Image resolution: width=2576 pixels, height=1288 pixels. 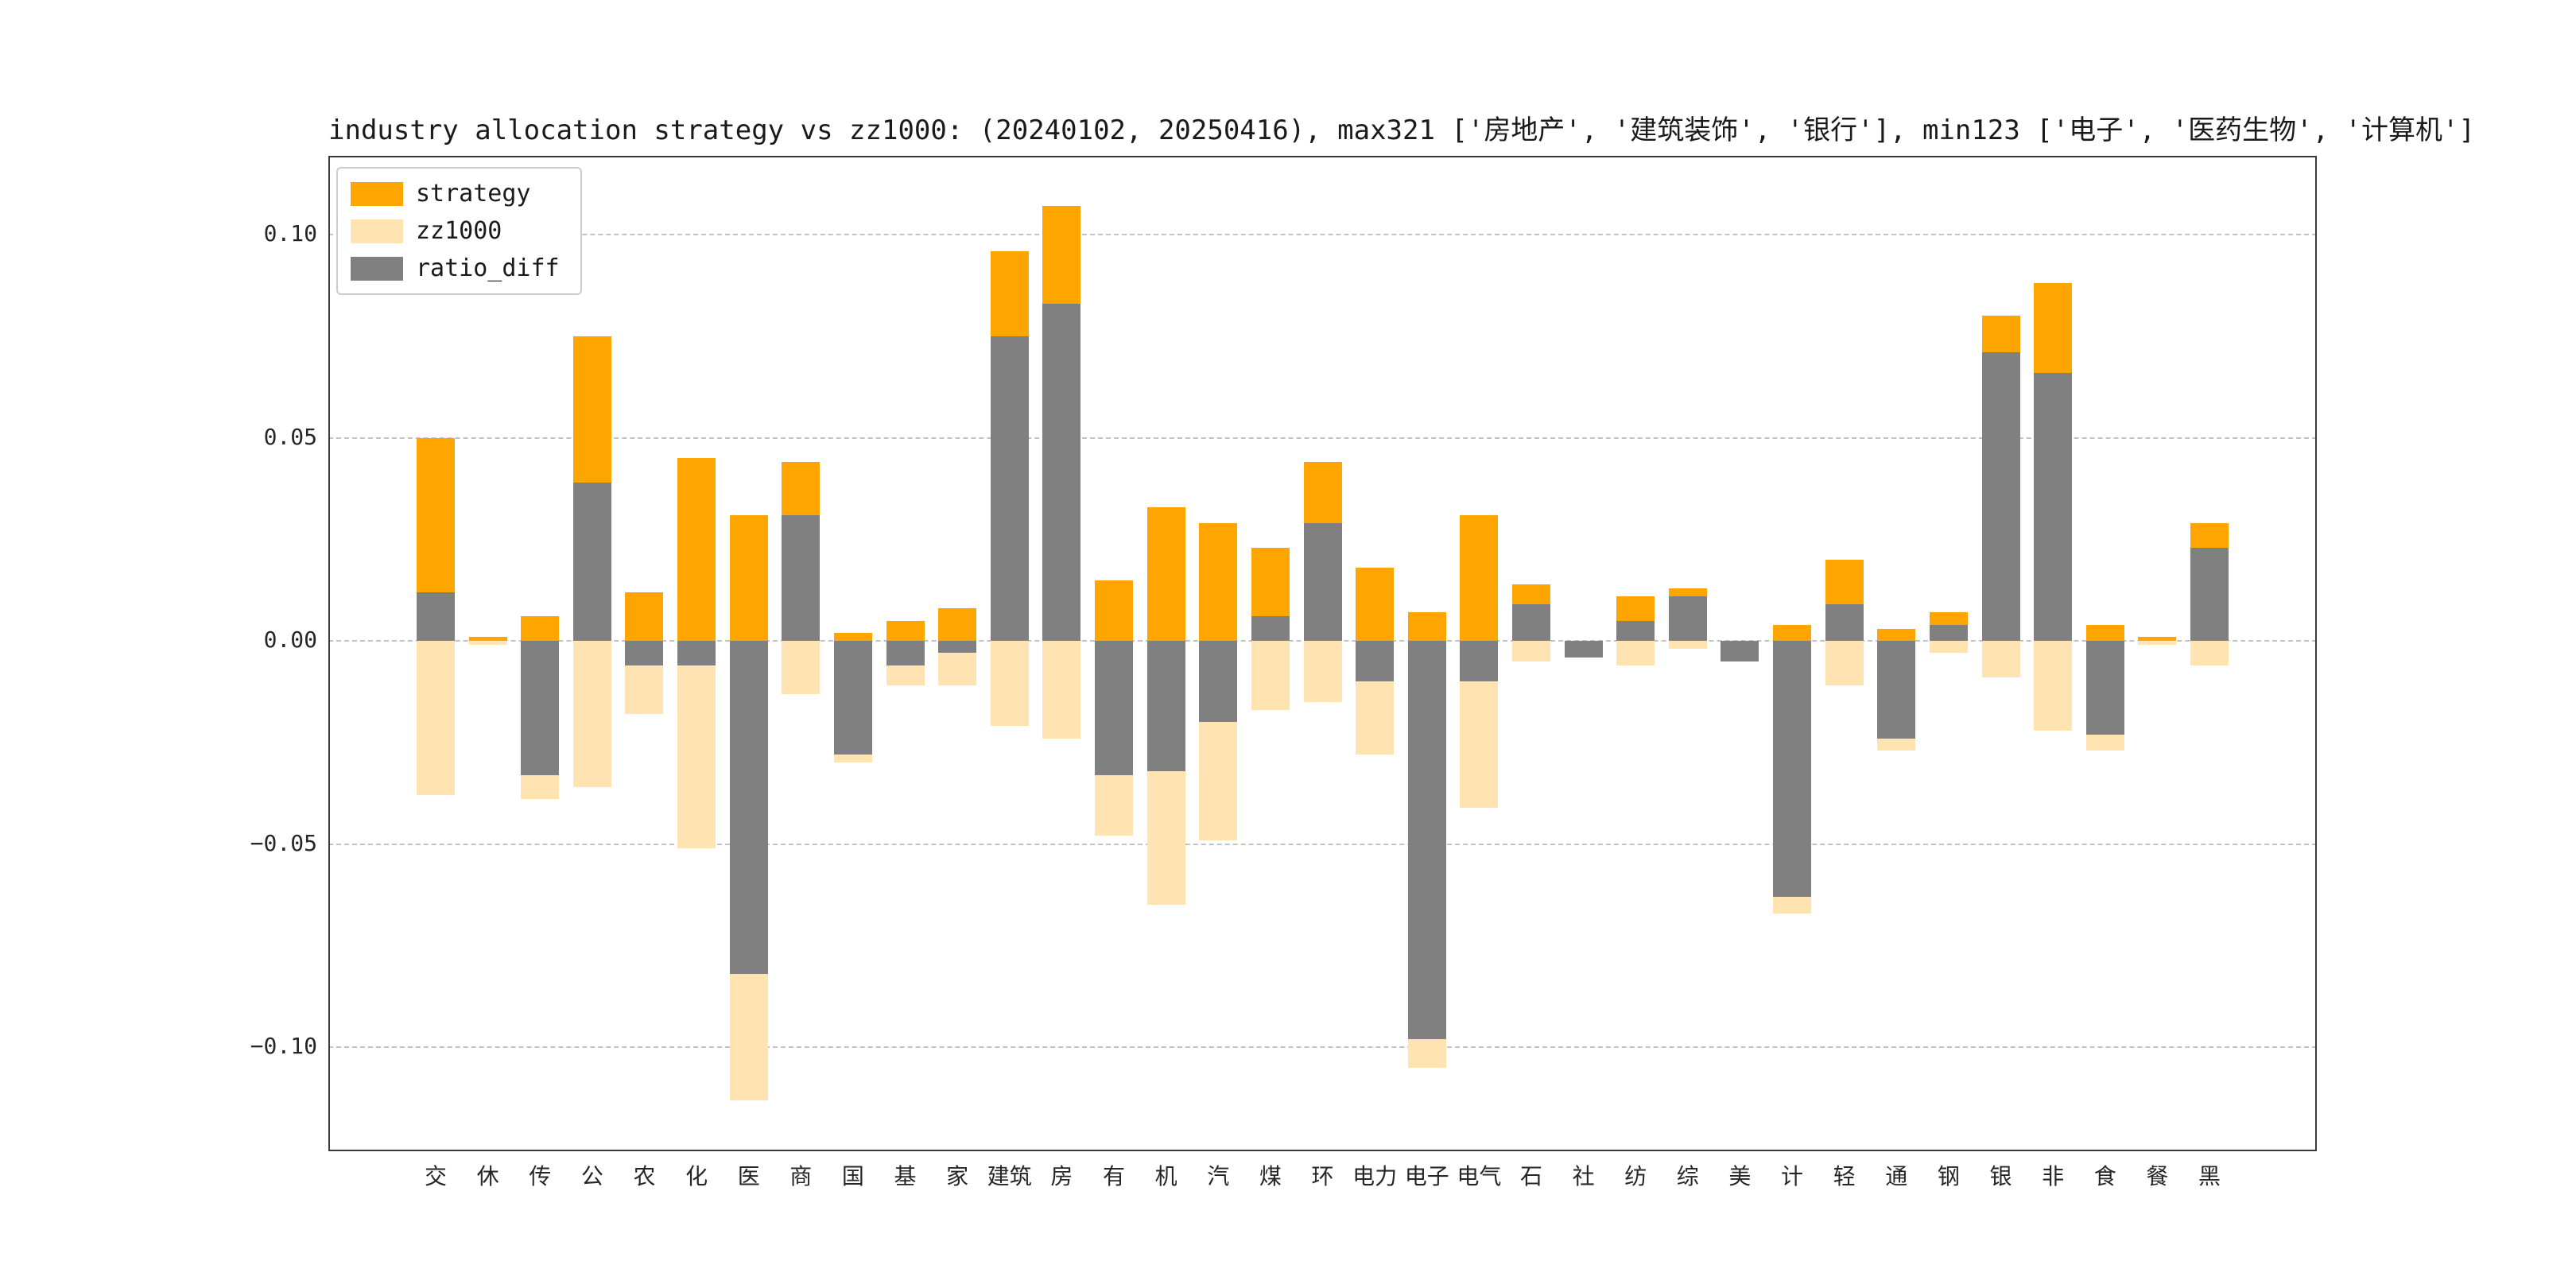 I want to click on bar-zz1000-石, so click(x=1531, y=651).